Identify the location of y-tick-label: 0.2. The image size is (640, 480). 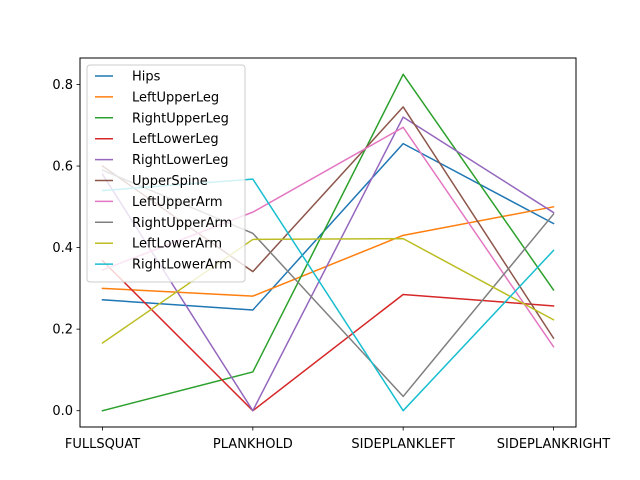
(62, 330).